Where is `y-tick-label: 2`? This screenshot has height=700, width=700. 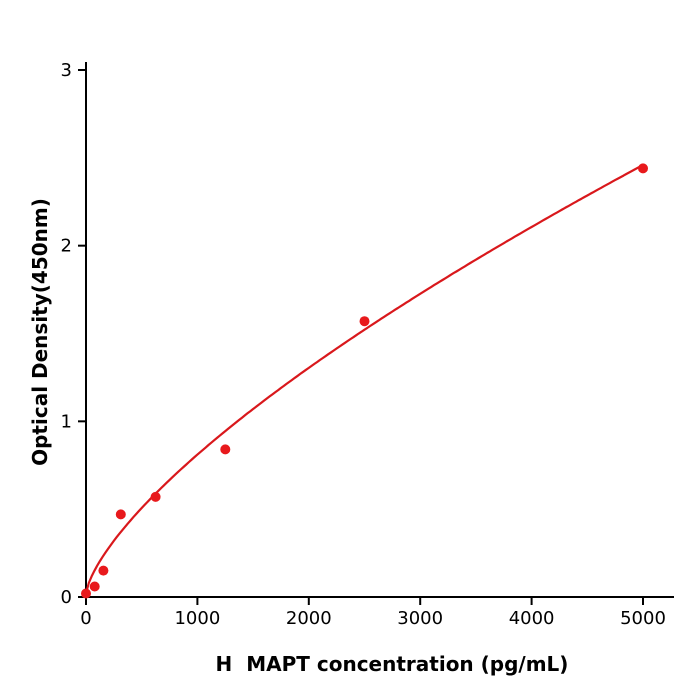 y-tick-label: 2 is located at coordinates (66, 246).